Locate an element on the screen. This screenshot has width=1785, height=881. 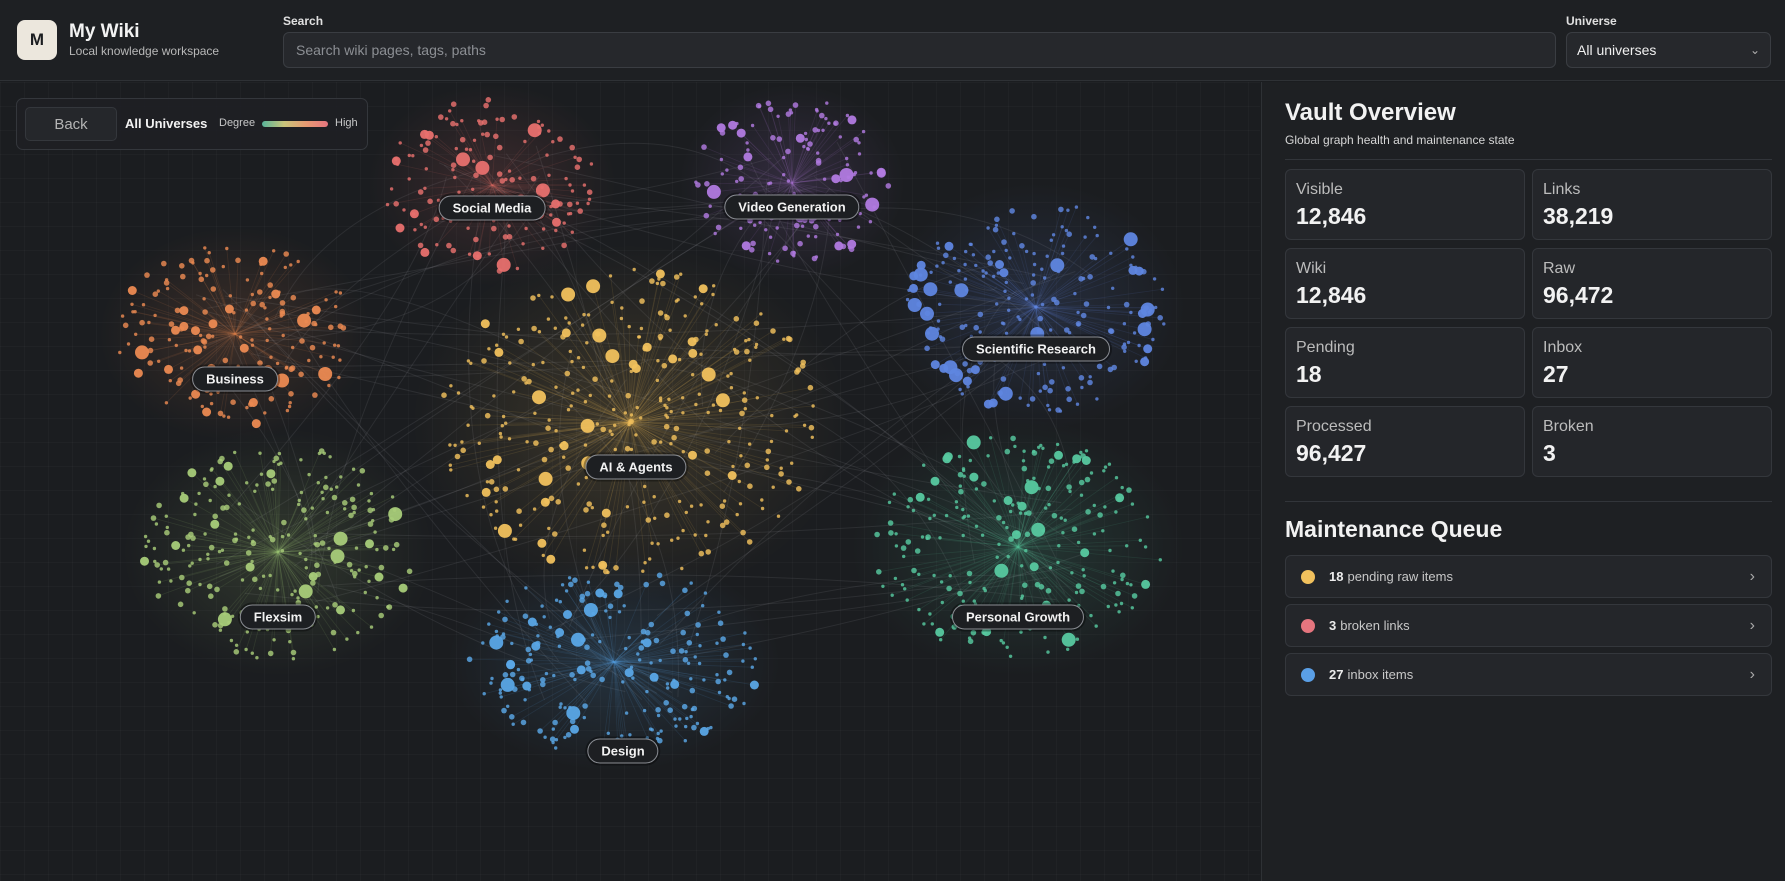
universe-select: All universes ⌄ is located at coordinates (1668, 50).